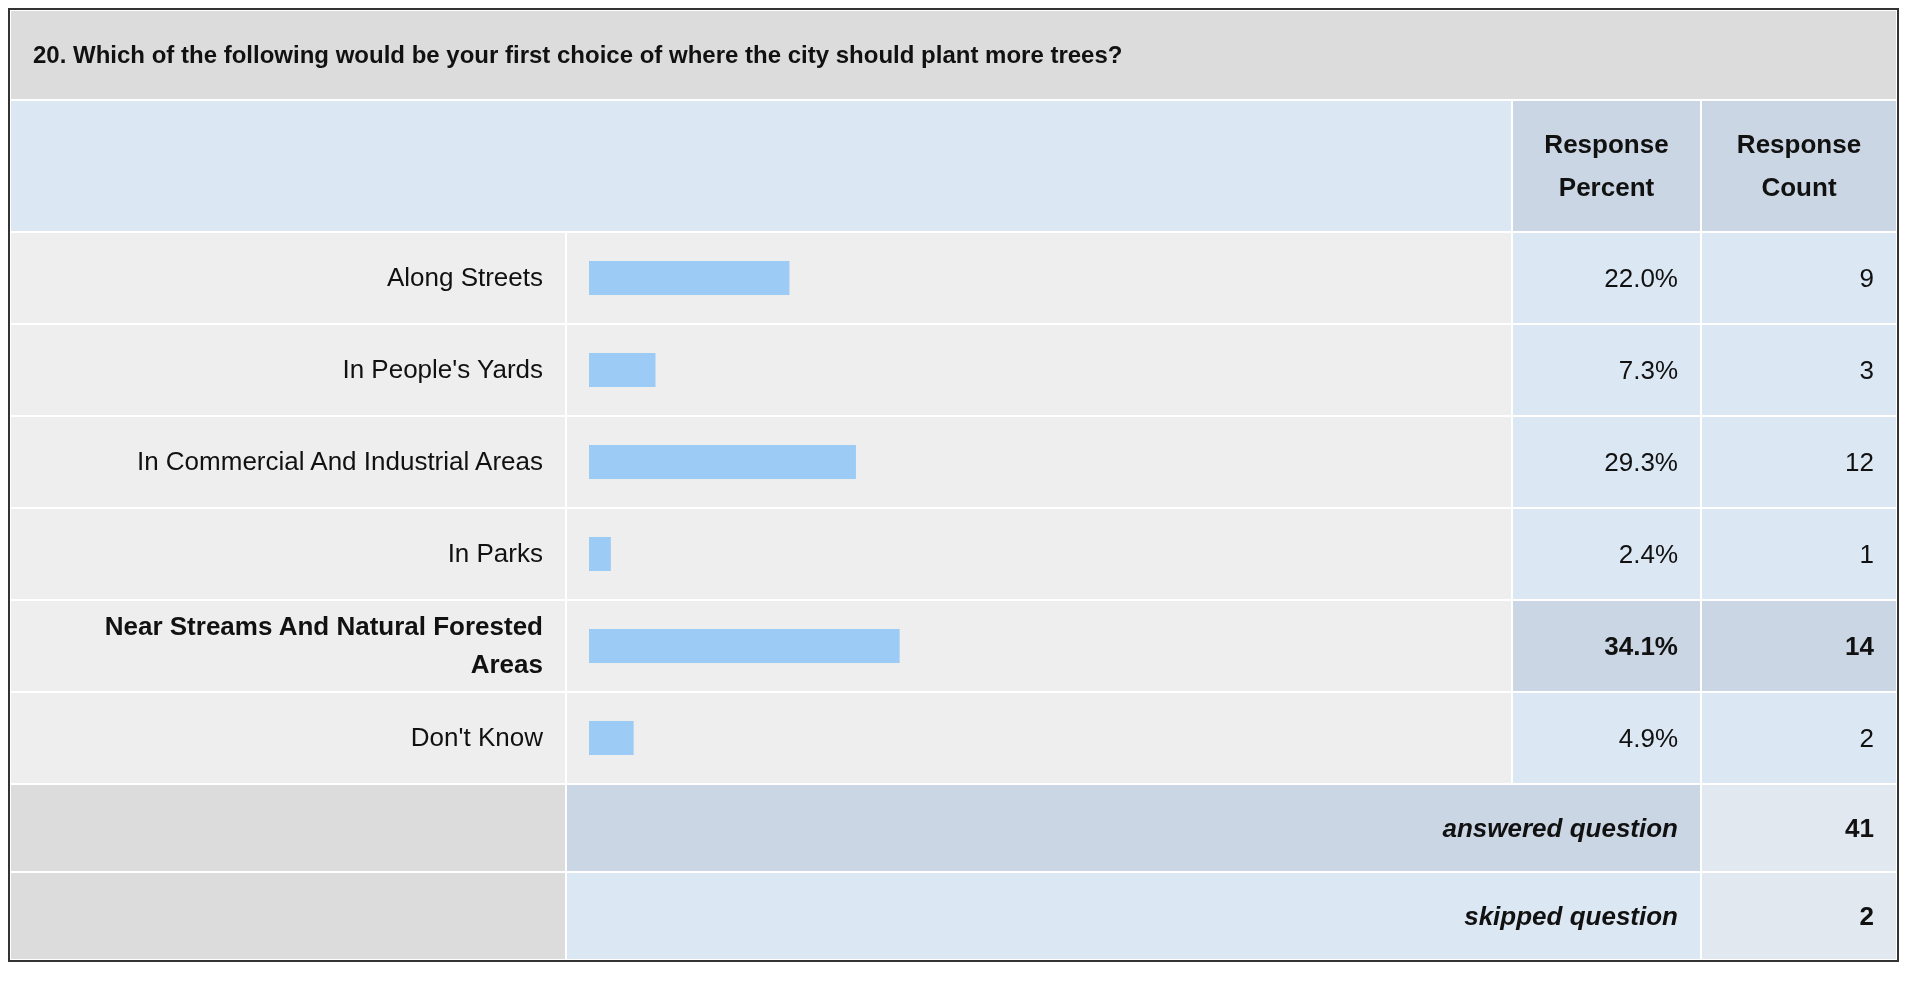 The image size is (1907, 1002). I want to click on text: 3, so click(1866, 370).